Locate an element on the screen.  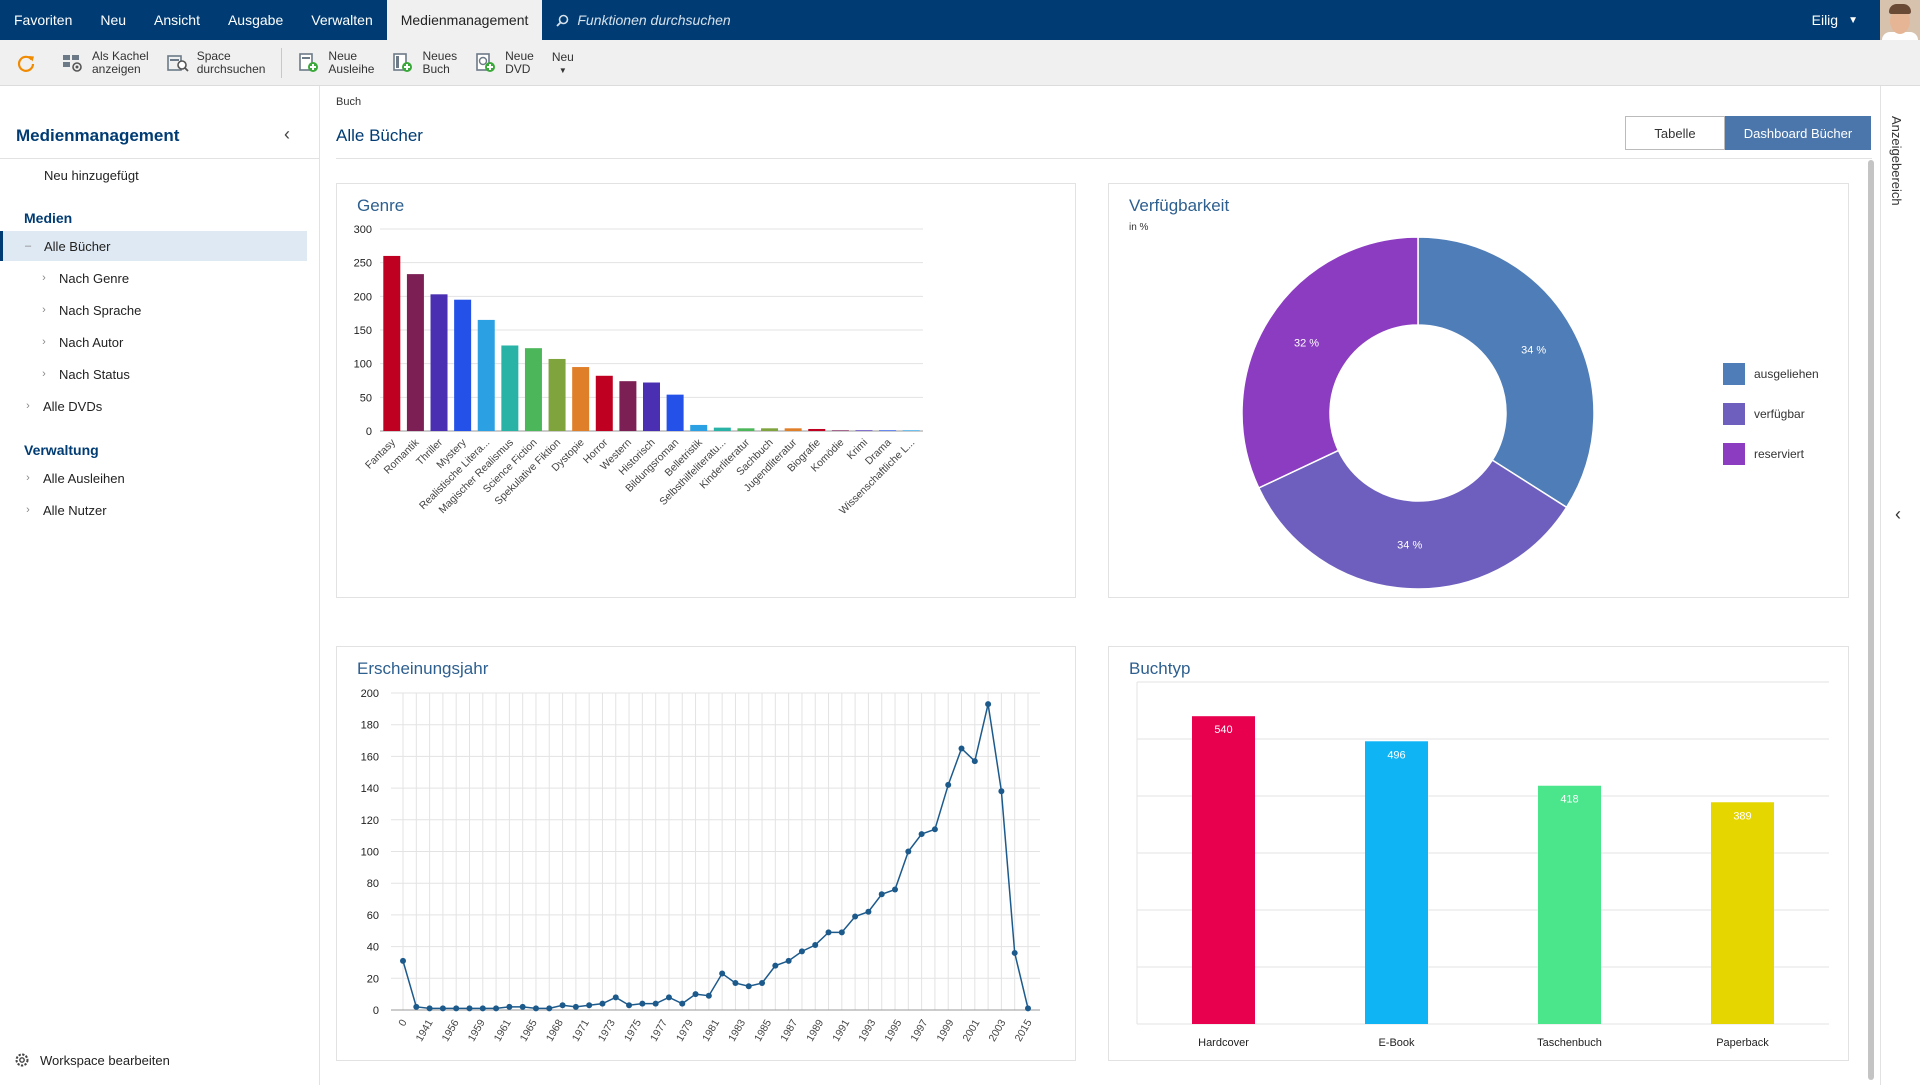
edit-workspace-button: Workspace bearbeiten is located at coordinates (92, 1060).